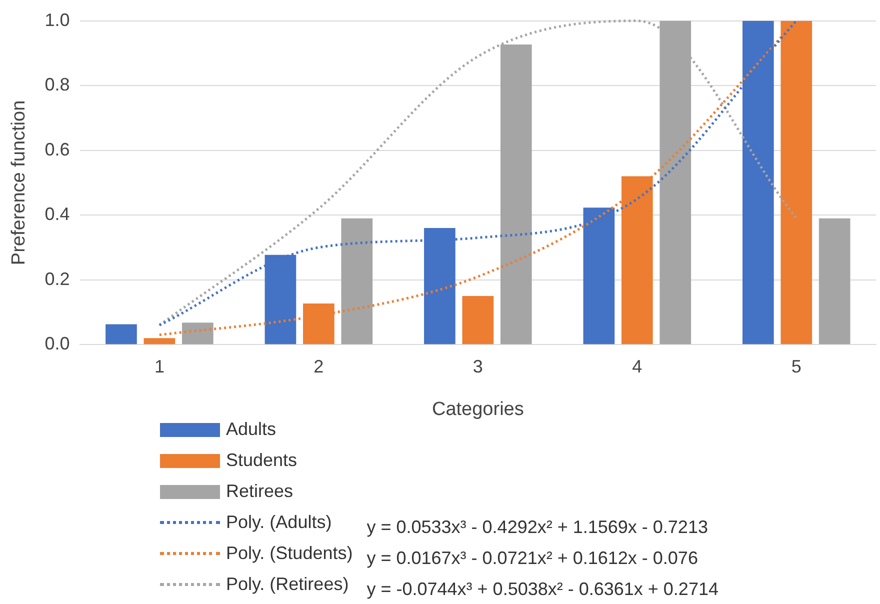  What do you see at coordinates (637, 366) in the screenshot?
I see `x-tick-label: 4` at bounding box center [637, 366].